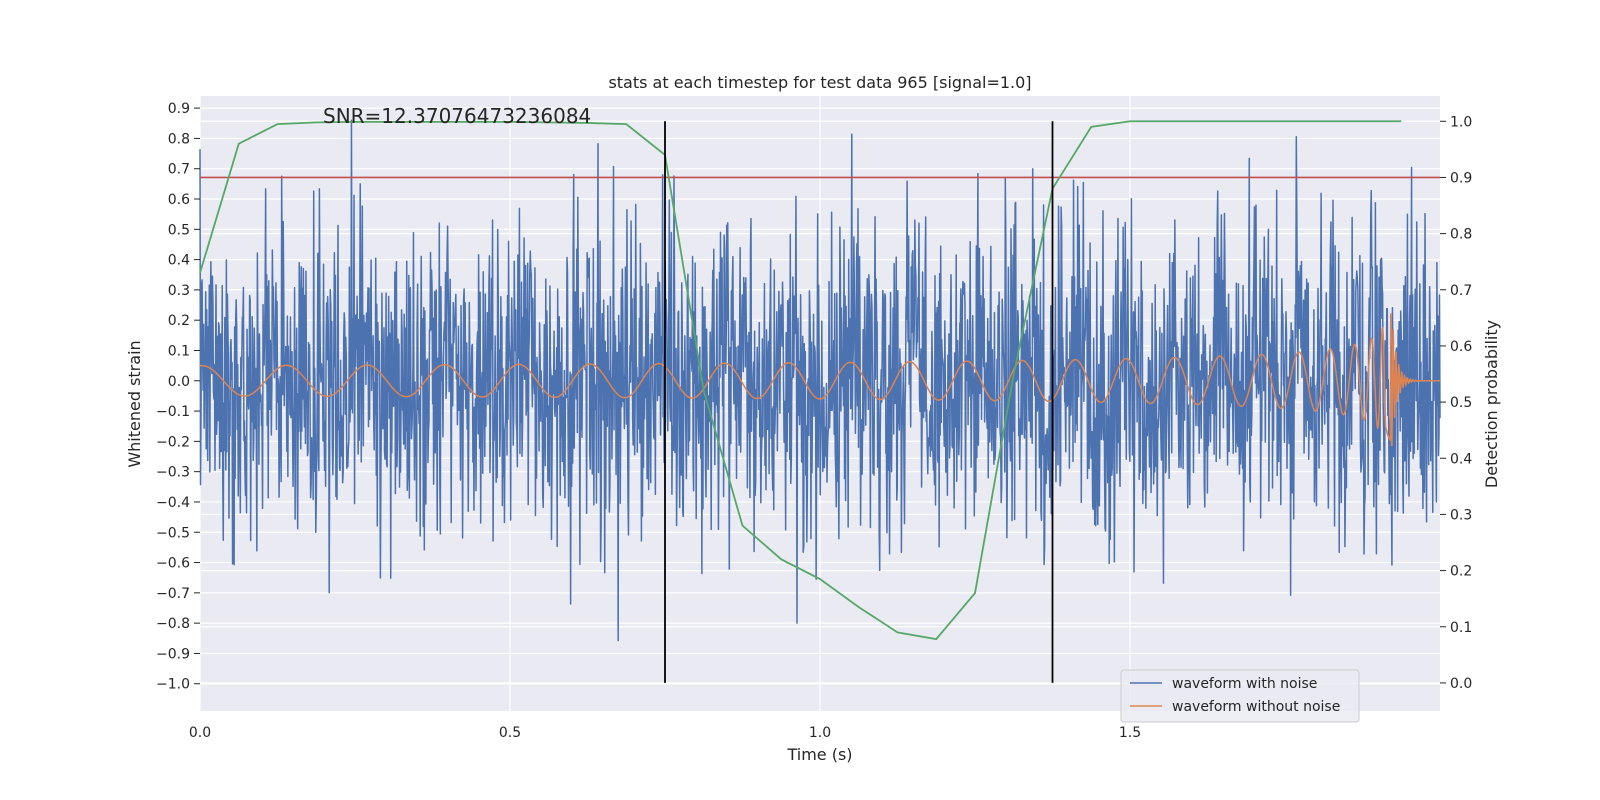 This screenshot has width=1600, height=800. Describe the element at coordinates (200, 733) in the screenshot. I see `x-tick-label: 0.0` at that location.